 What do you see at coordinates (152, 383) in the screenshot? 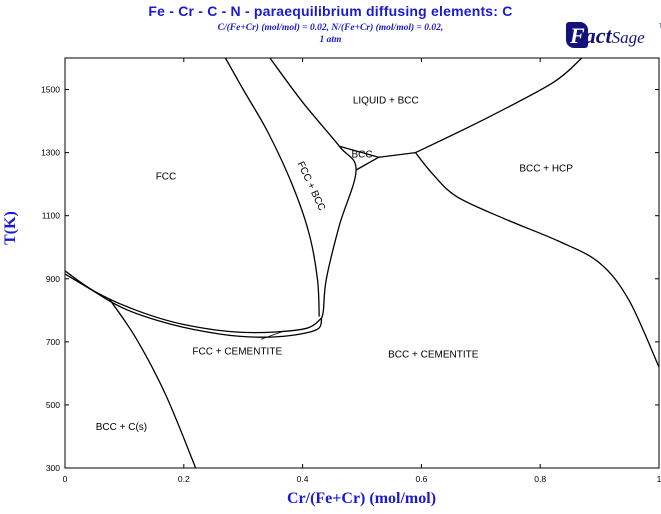
I see `boundary-bcc-carbon` at bounding box center [152, 383].